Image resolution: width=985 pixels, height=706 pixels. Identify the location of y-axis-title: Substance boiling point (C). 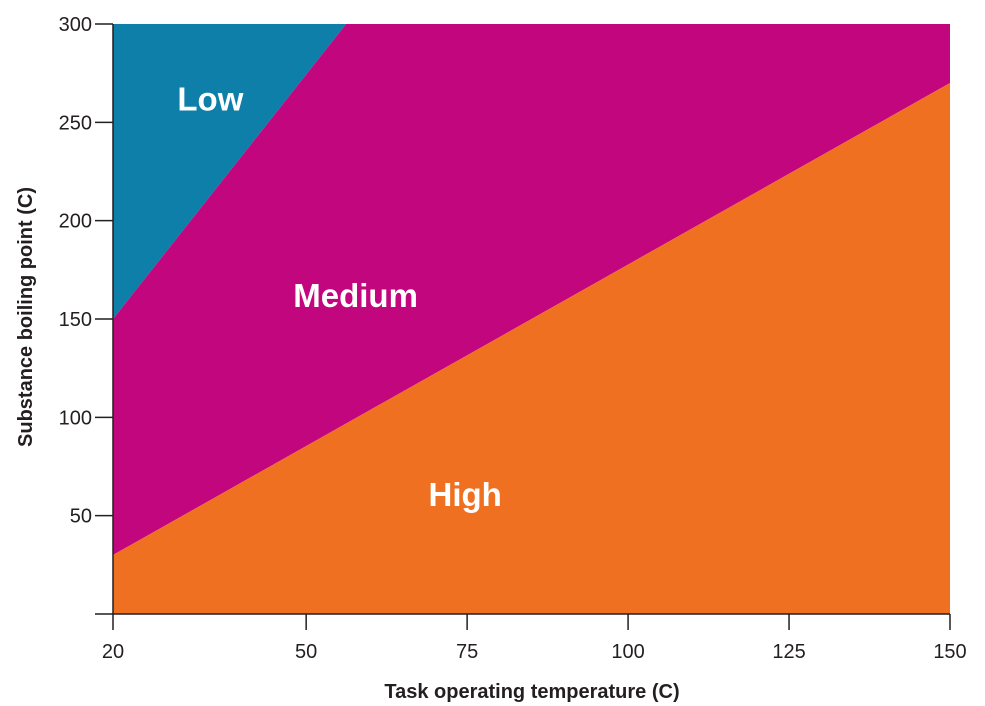
(26, 317).